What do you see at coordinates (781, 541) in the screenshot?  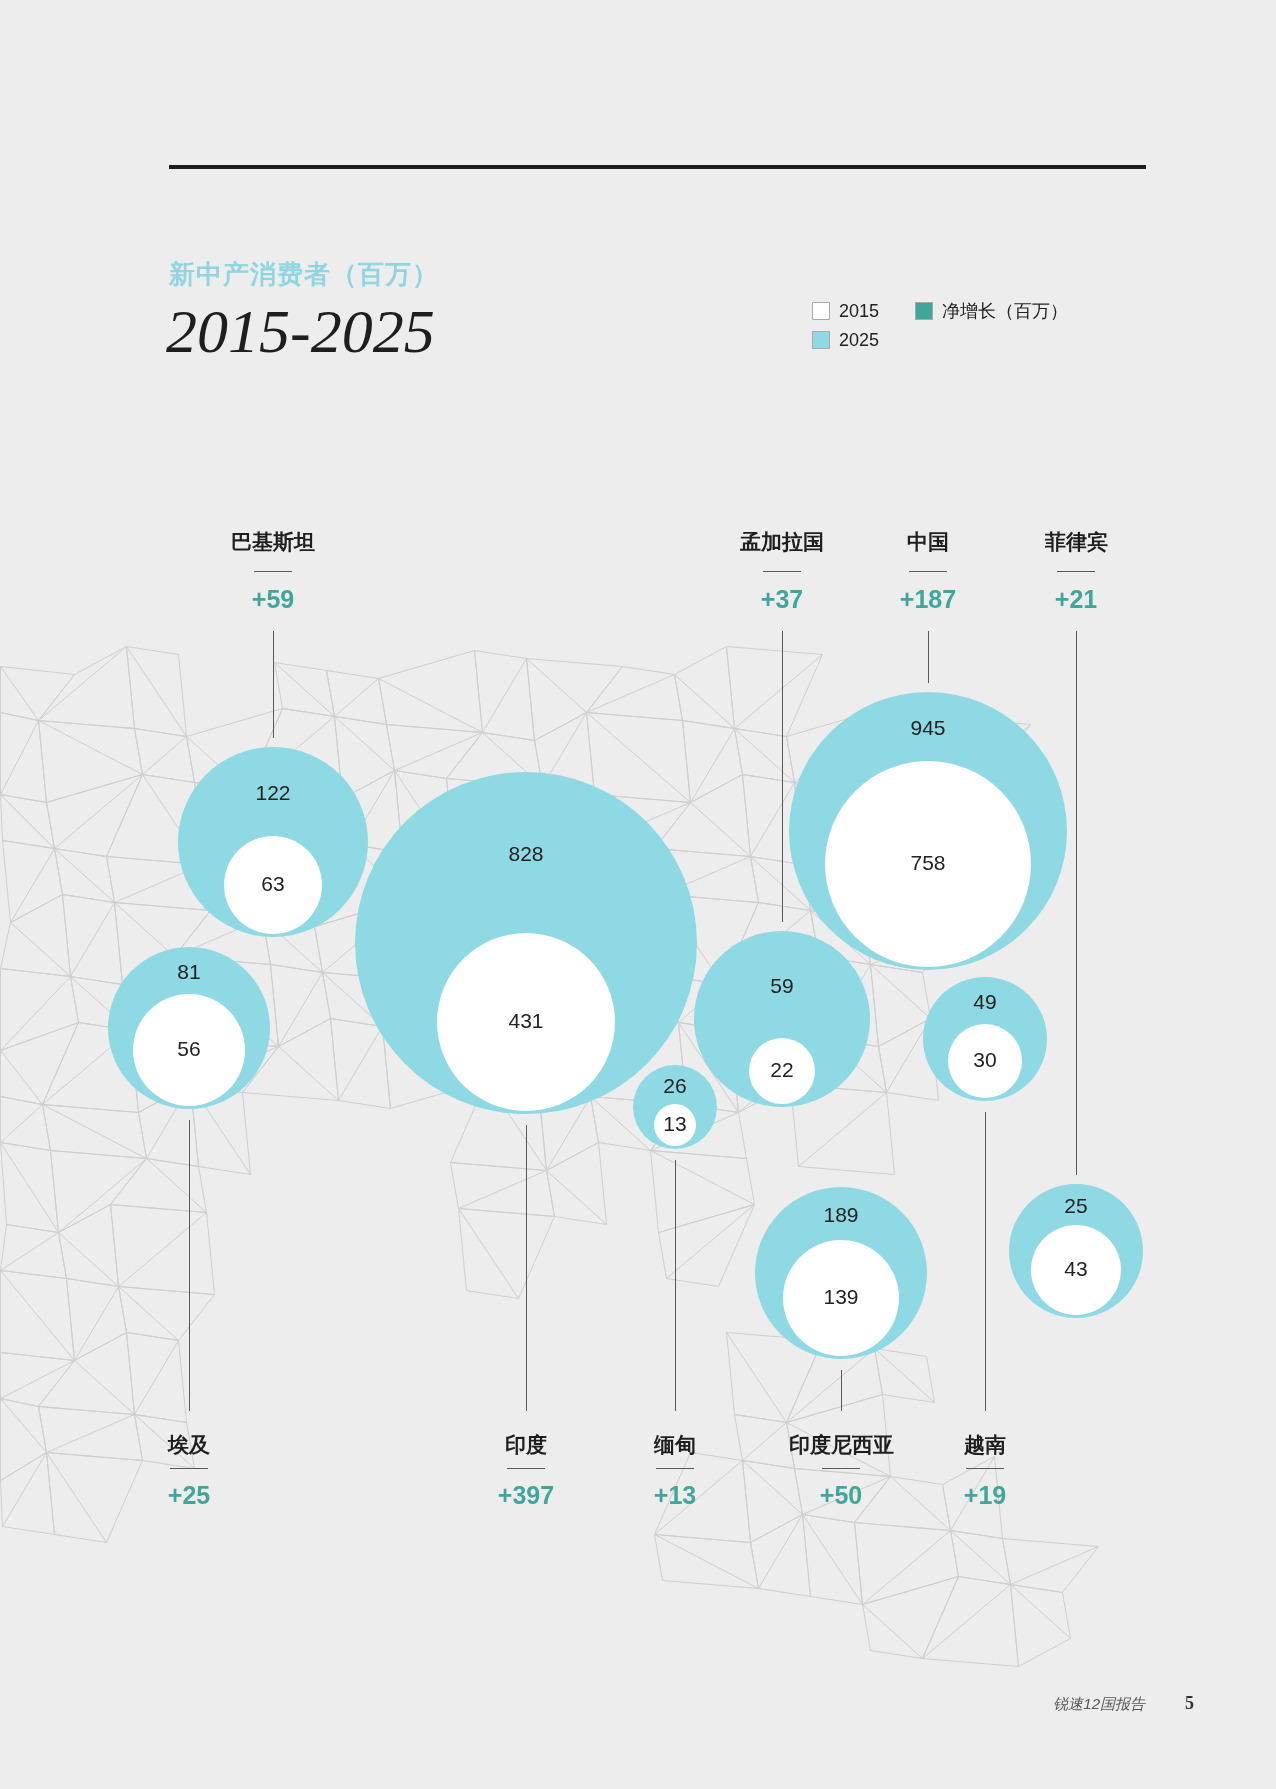 I see `category-label: 孟加拉国` at bounding box center [781, 541].